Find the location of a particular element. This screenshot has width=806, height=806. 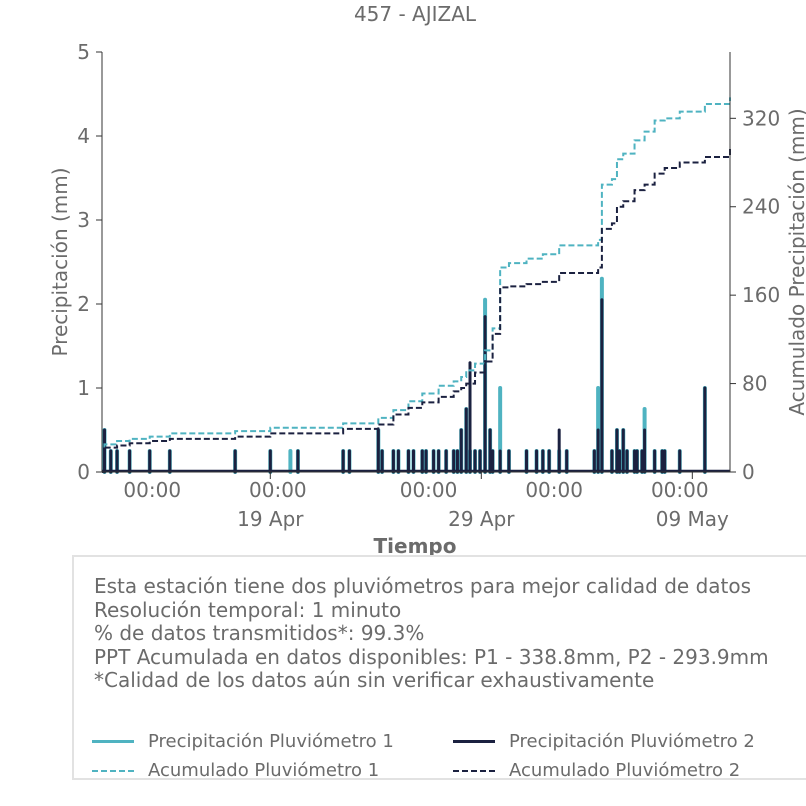

x-axis-label: Tiempo is located at coordinates (415, 546).